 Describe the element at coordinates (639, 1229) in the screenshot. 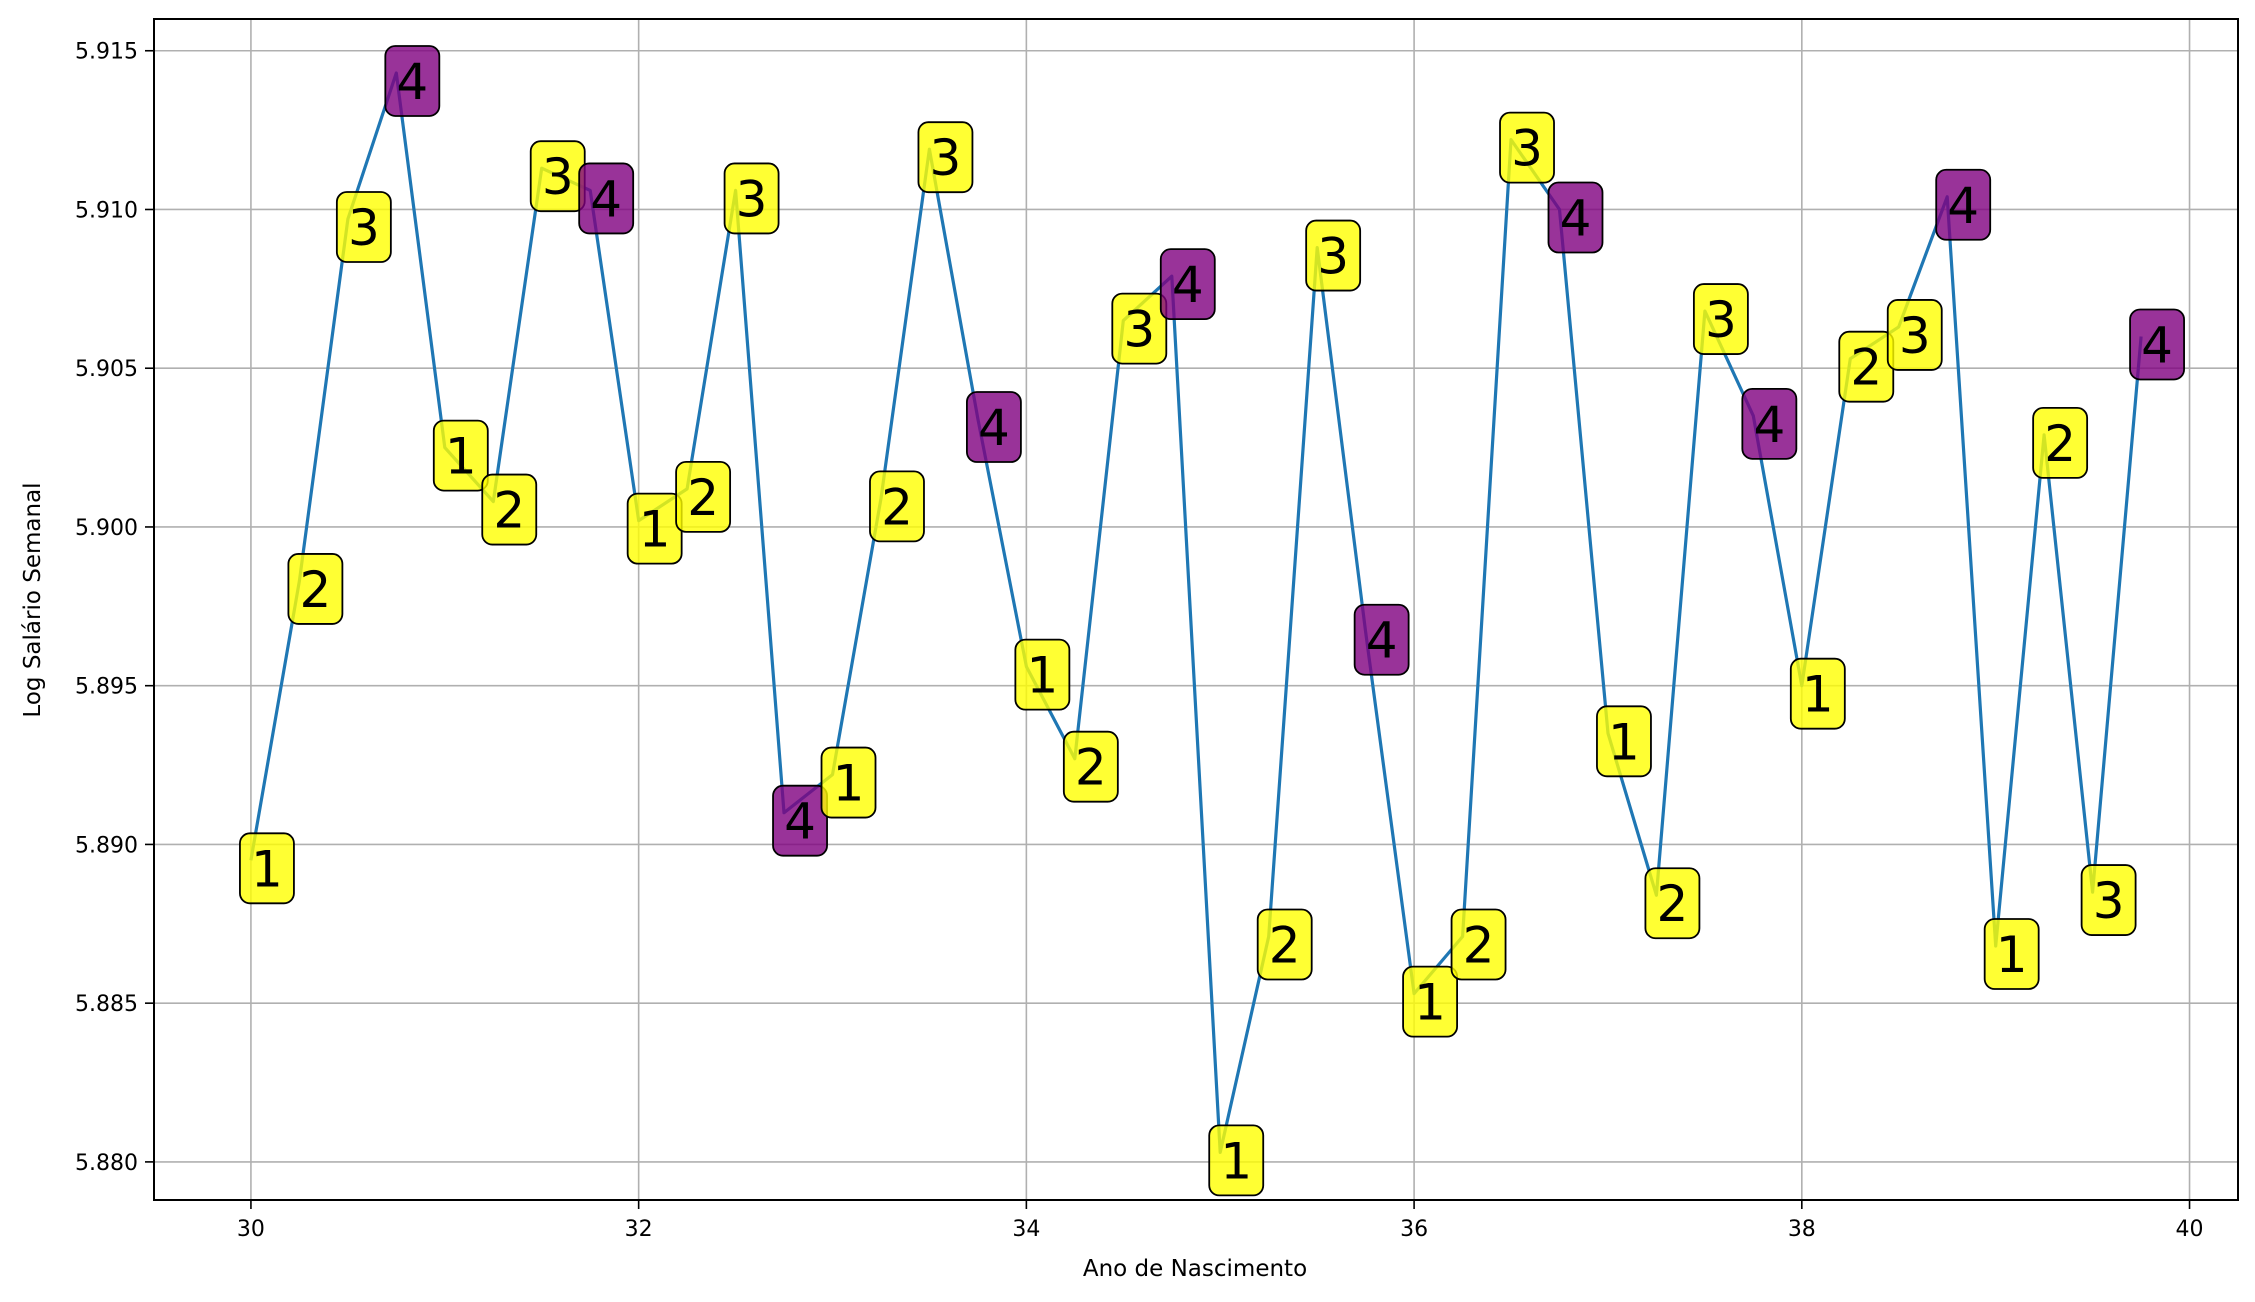

I see `x-tick-label: 32` at that location.